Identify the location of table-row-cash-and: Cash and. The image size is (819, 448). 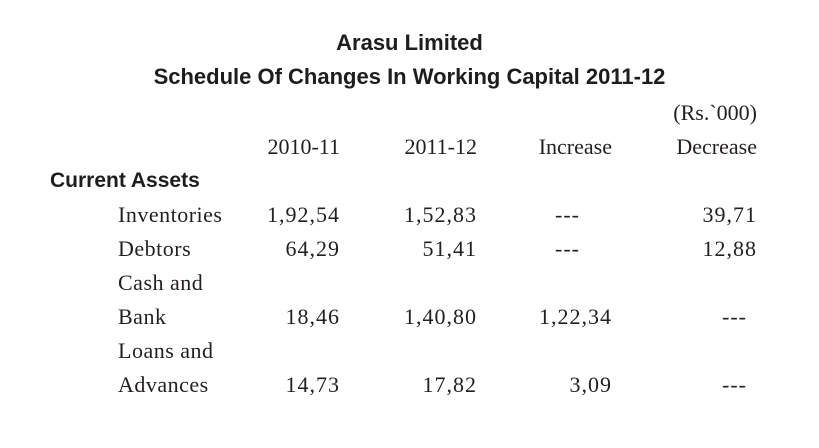
(403, 283).